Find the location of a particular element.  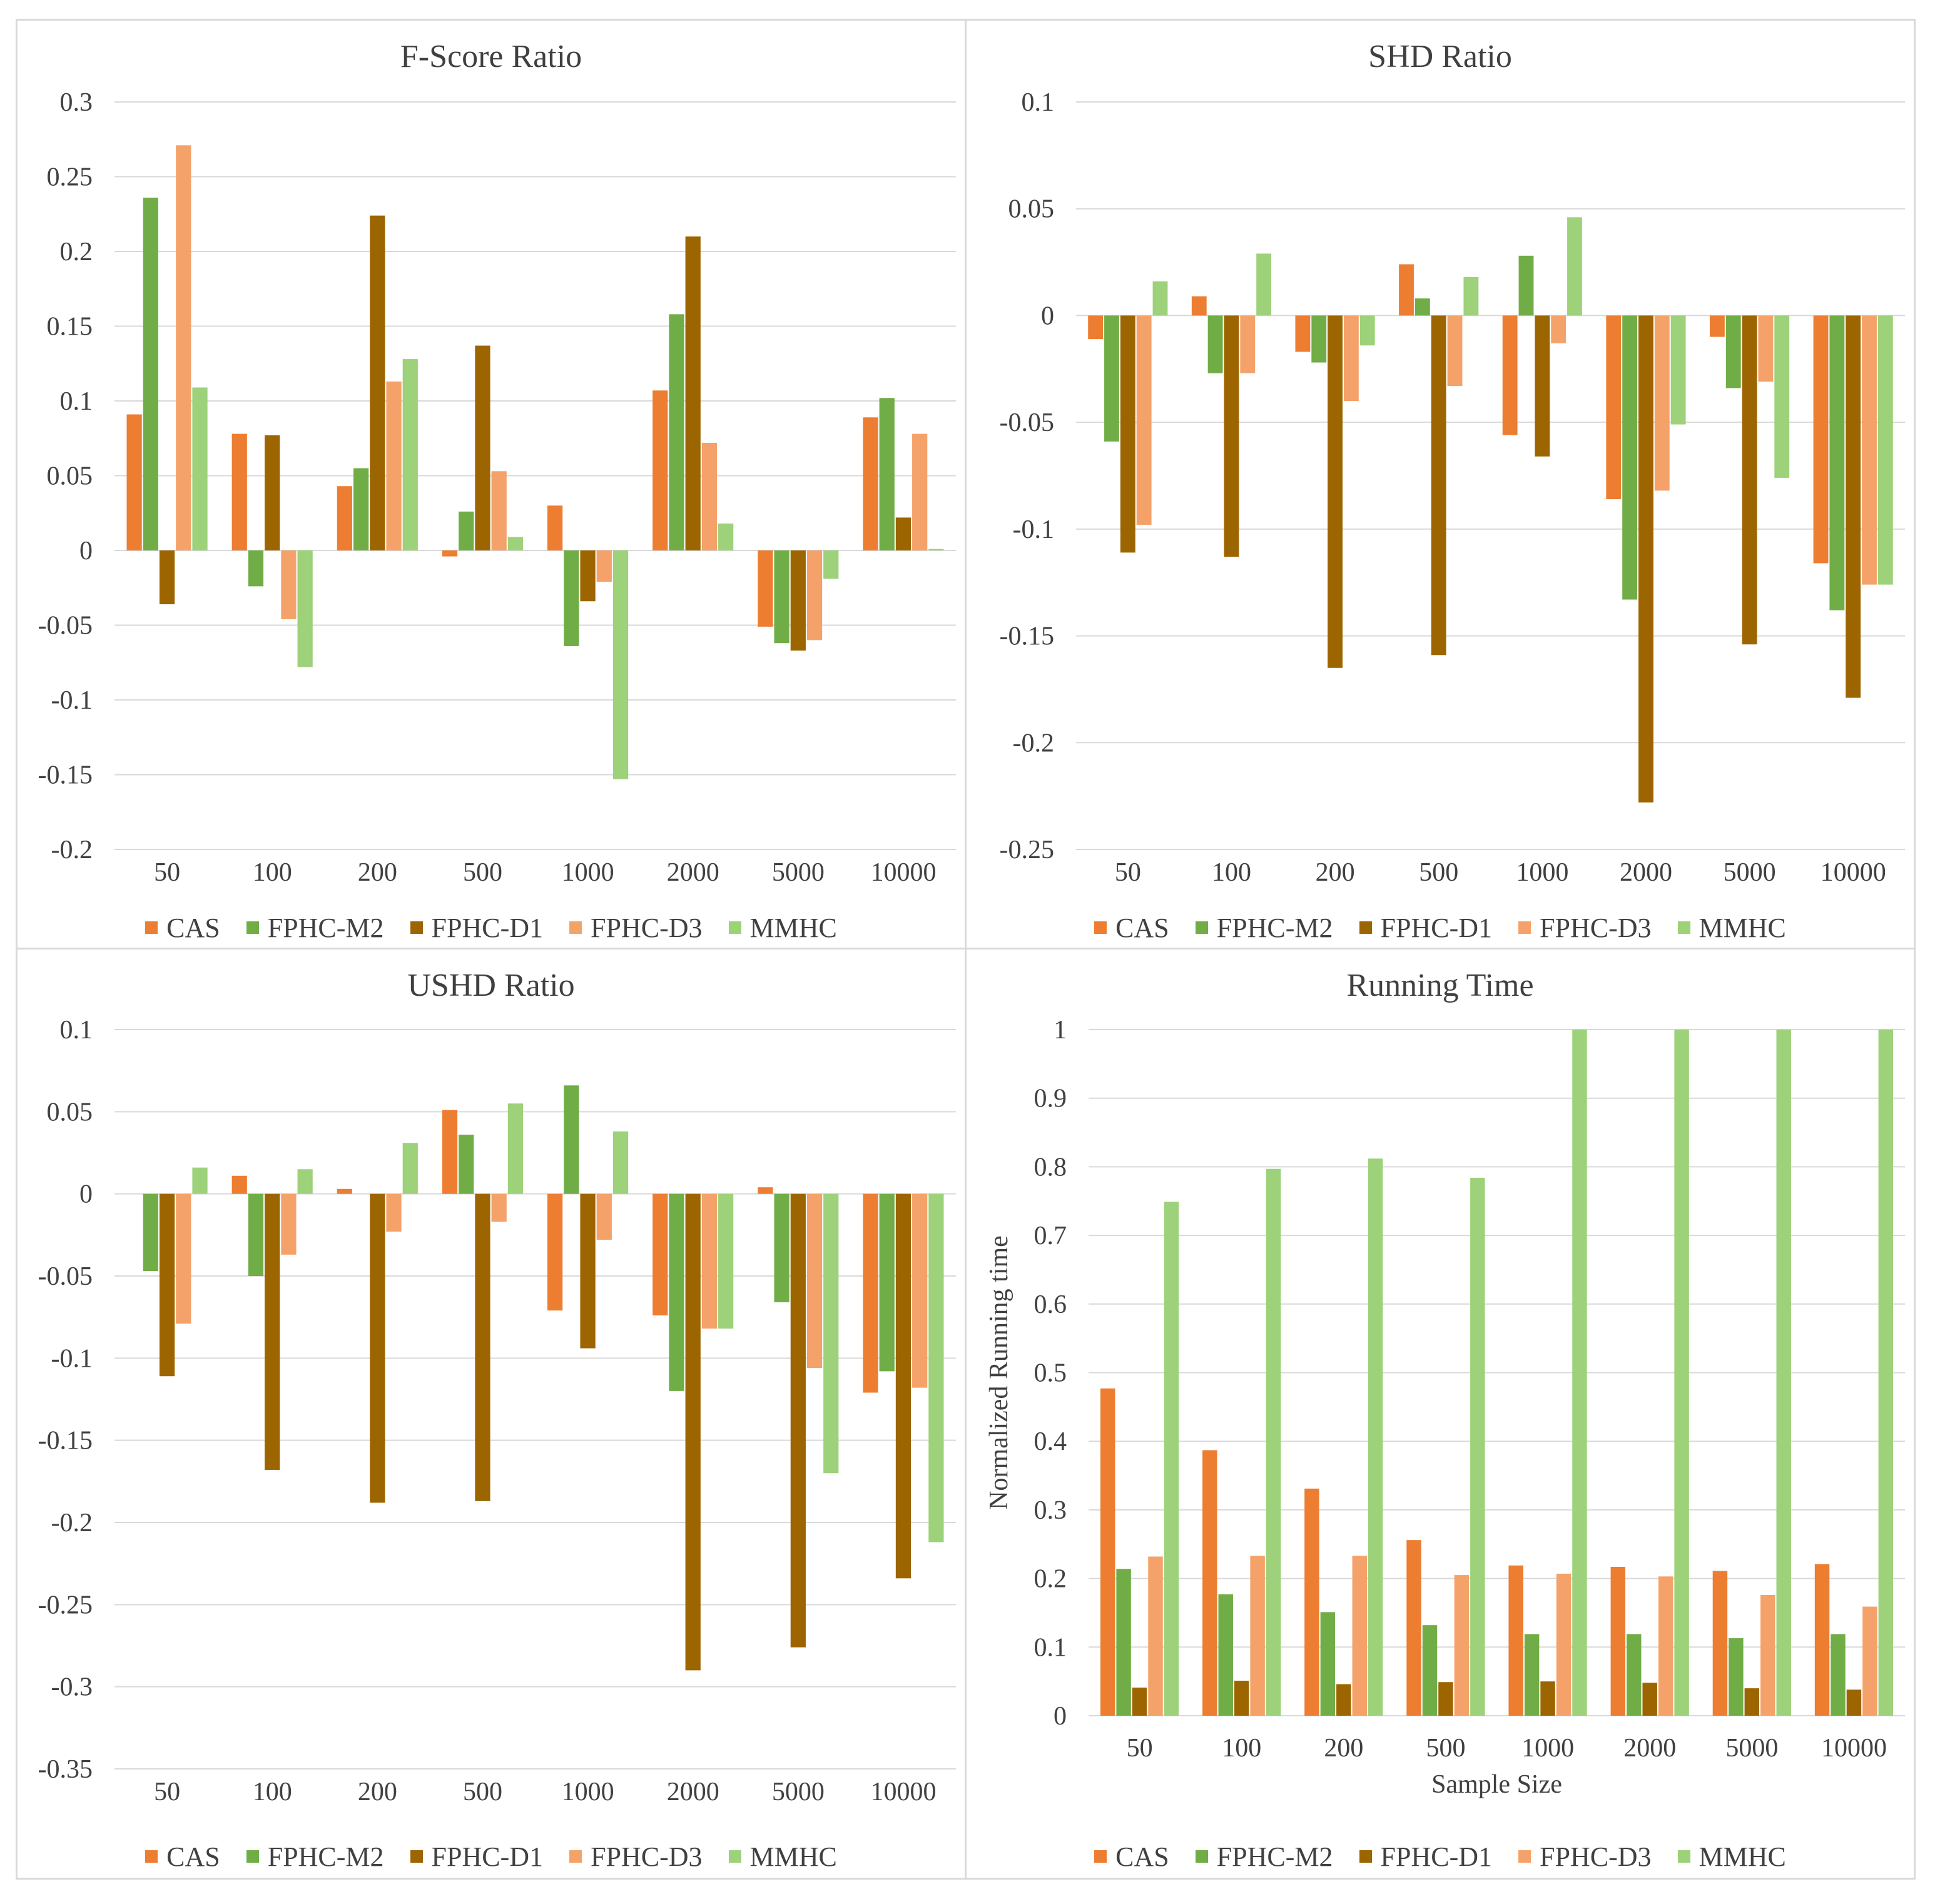

y-tick-label: -0.3 is located at coordinates (72, 1687).